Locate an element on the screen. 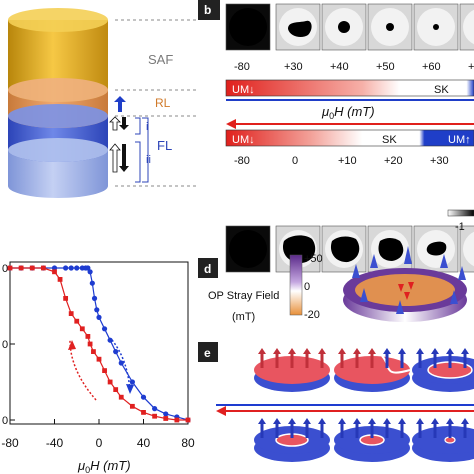 Image resolution: width=474 pixels, height=474 pixels. e-bottom-disk-2-top is located at coordinates (443, 440).